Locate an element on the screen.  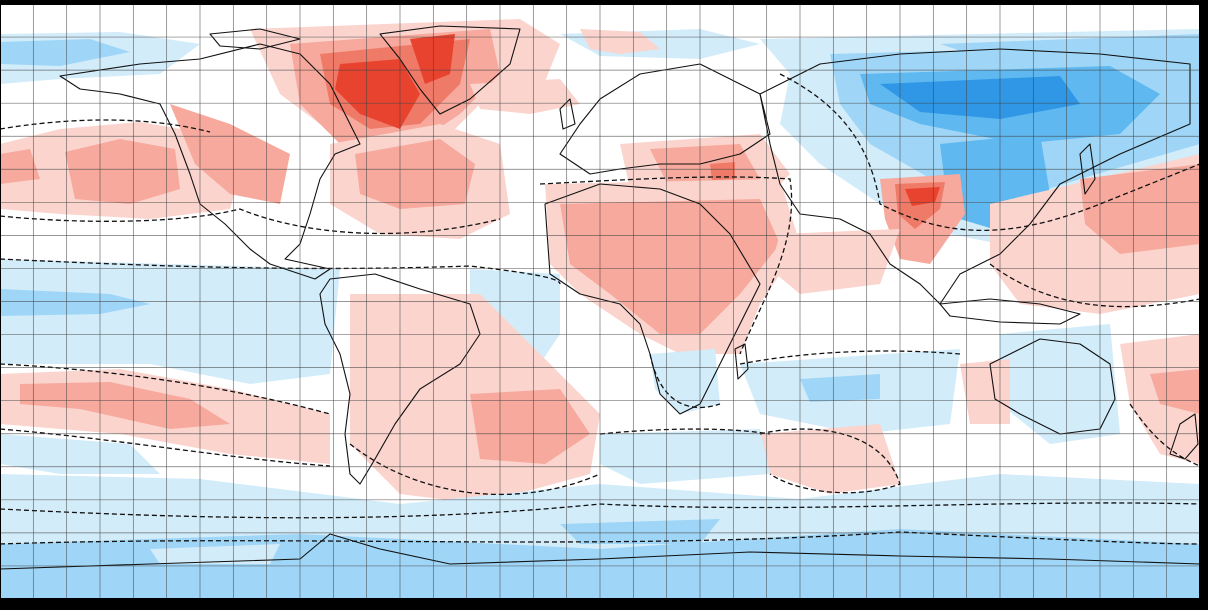
coastline-australia is located at coordinates (1052, 386).